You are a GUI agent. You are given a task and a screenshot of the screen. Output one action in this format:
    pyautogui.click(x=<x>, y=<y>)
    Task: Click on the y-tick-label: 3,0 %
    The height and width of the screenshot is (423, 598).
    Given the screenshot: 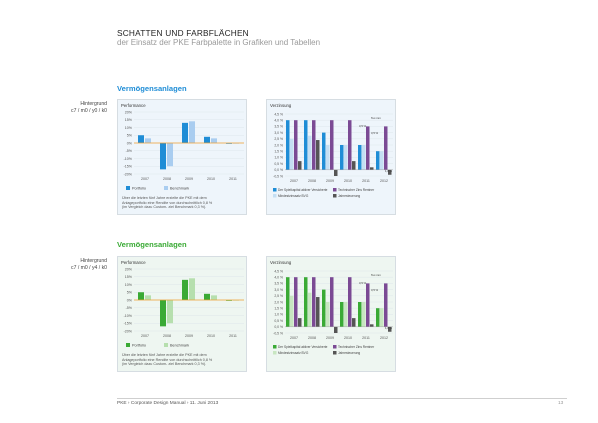 What is the action you would take?
    pyautogui.click(x=278, y=133)
    